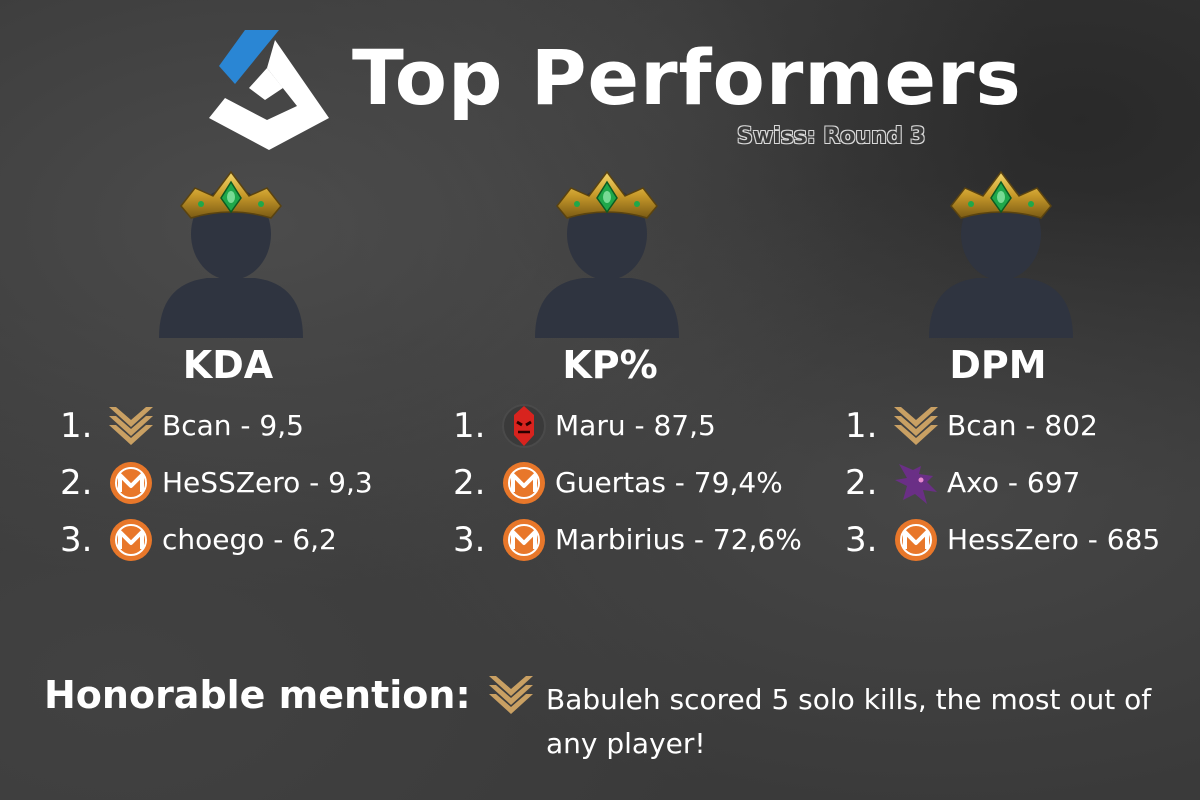  Describe the element at coordinates (678, 539) in the screenshot. I see `player-stat: Marbirius - 72,6%` at that location.